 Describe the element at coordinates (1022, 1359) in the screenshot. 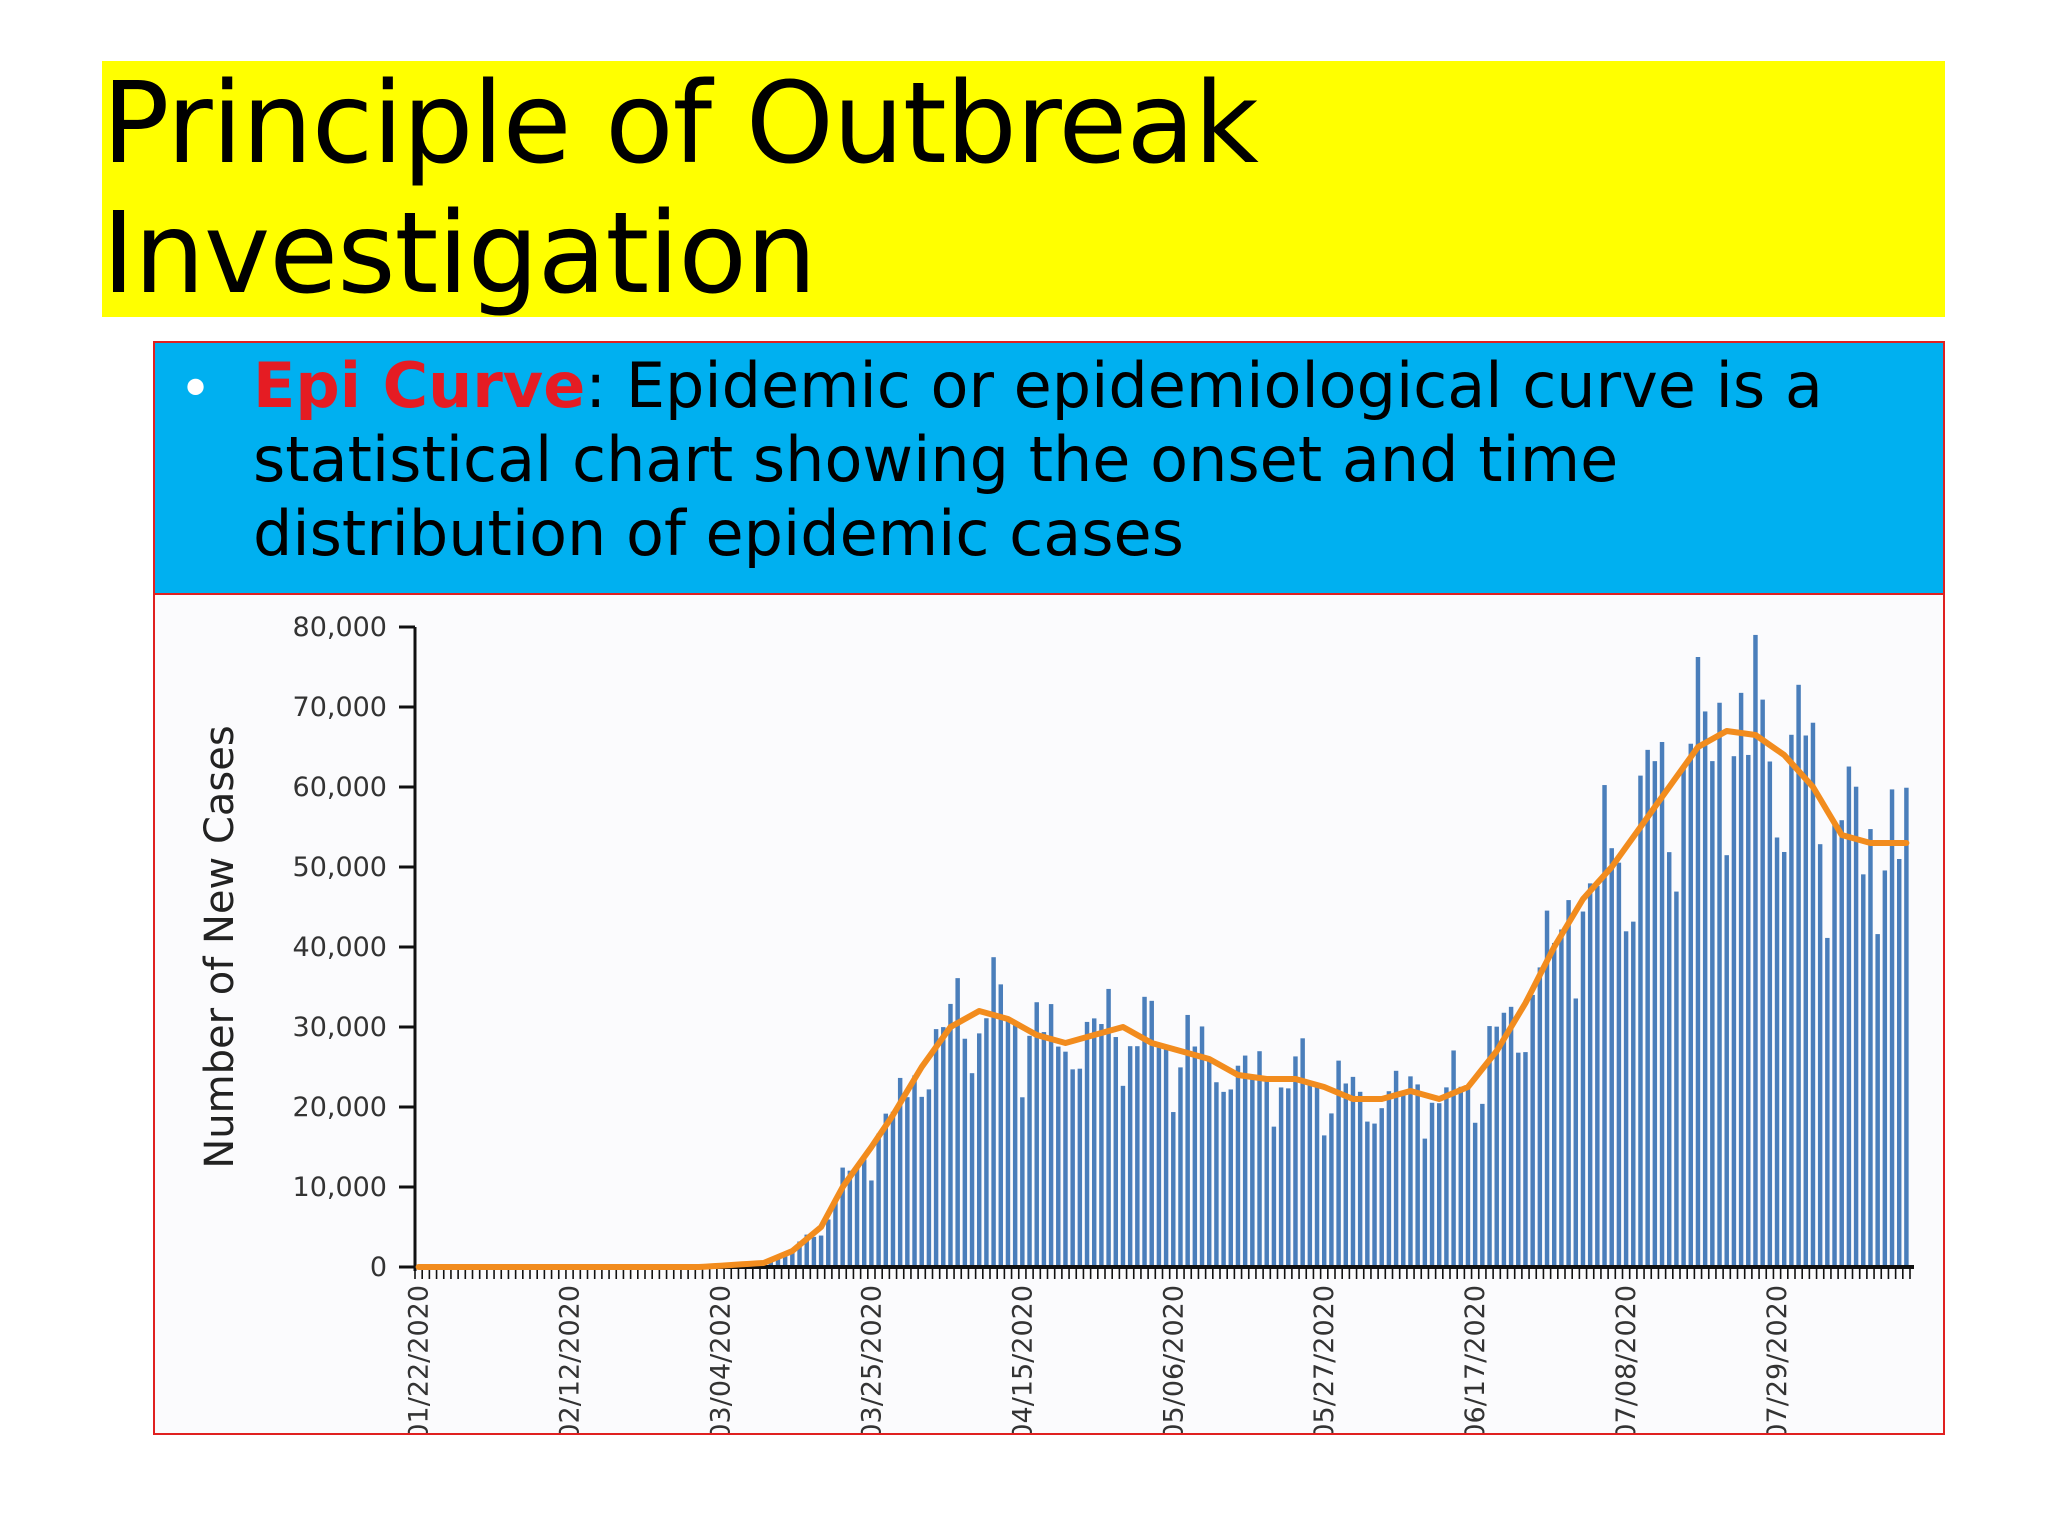

I see `x-tick-label: 04/15/2020` at that location.